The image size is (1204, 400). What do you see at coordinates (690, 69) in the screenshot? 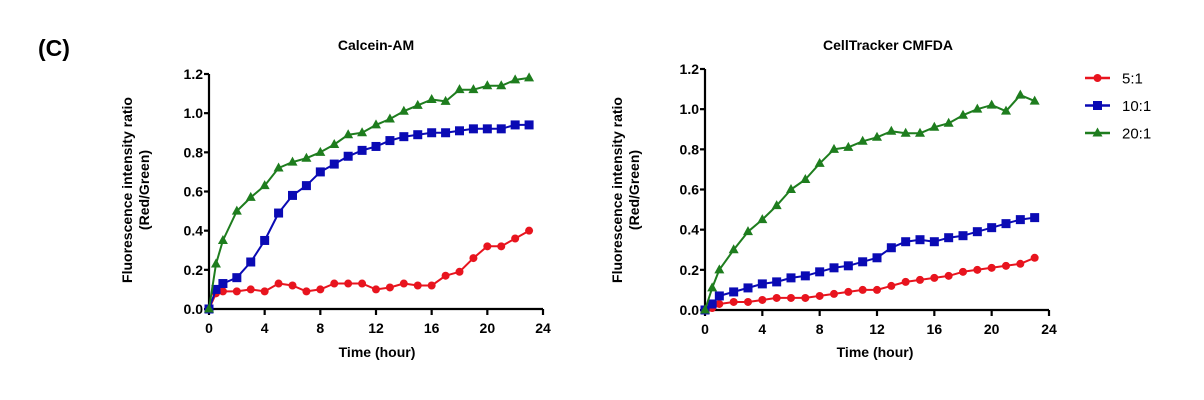
I see `y-tick-label: 1.2` at bounding box center [690, 69].